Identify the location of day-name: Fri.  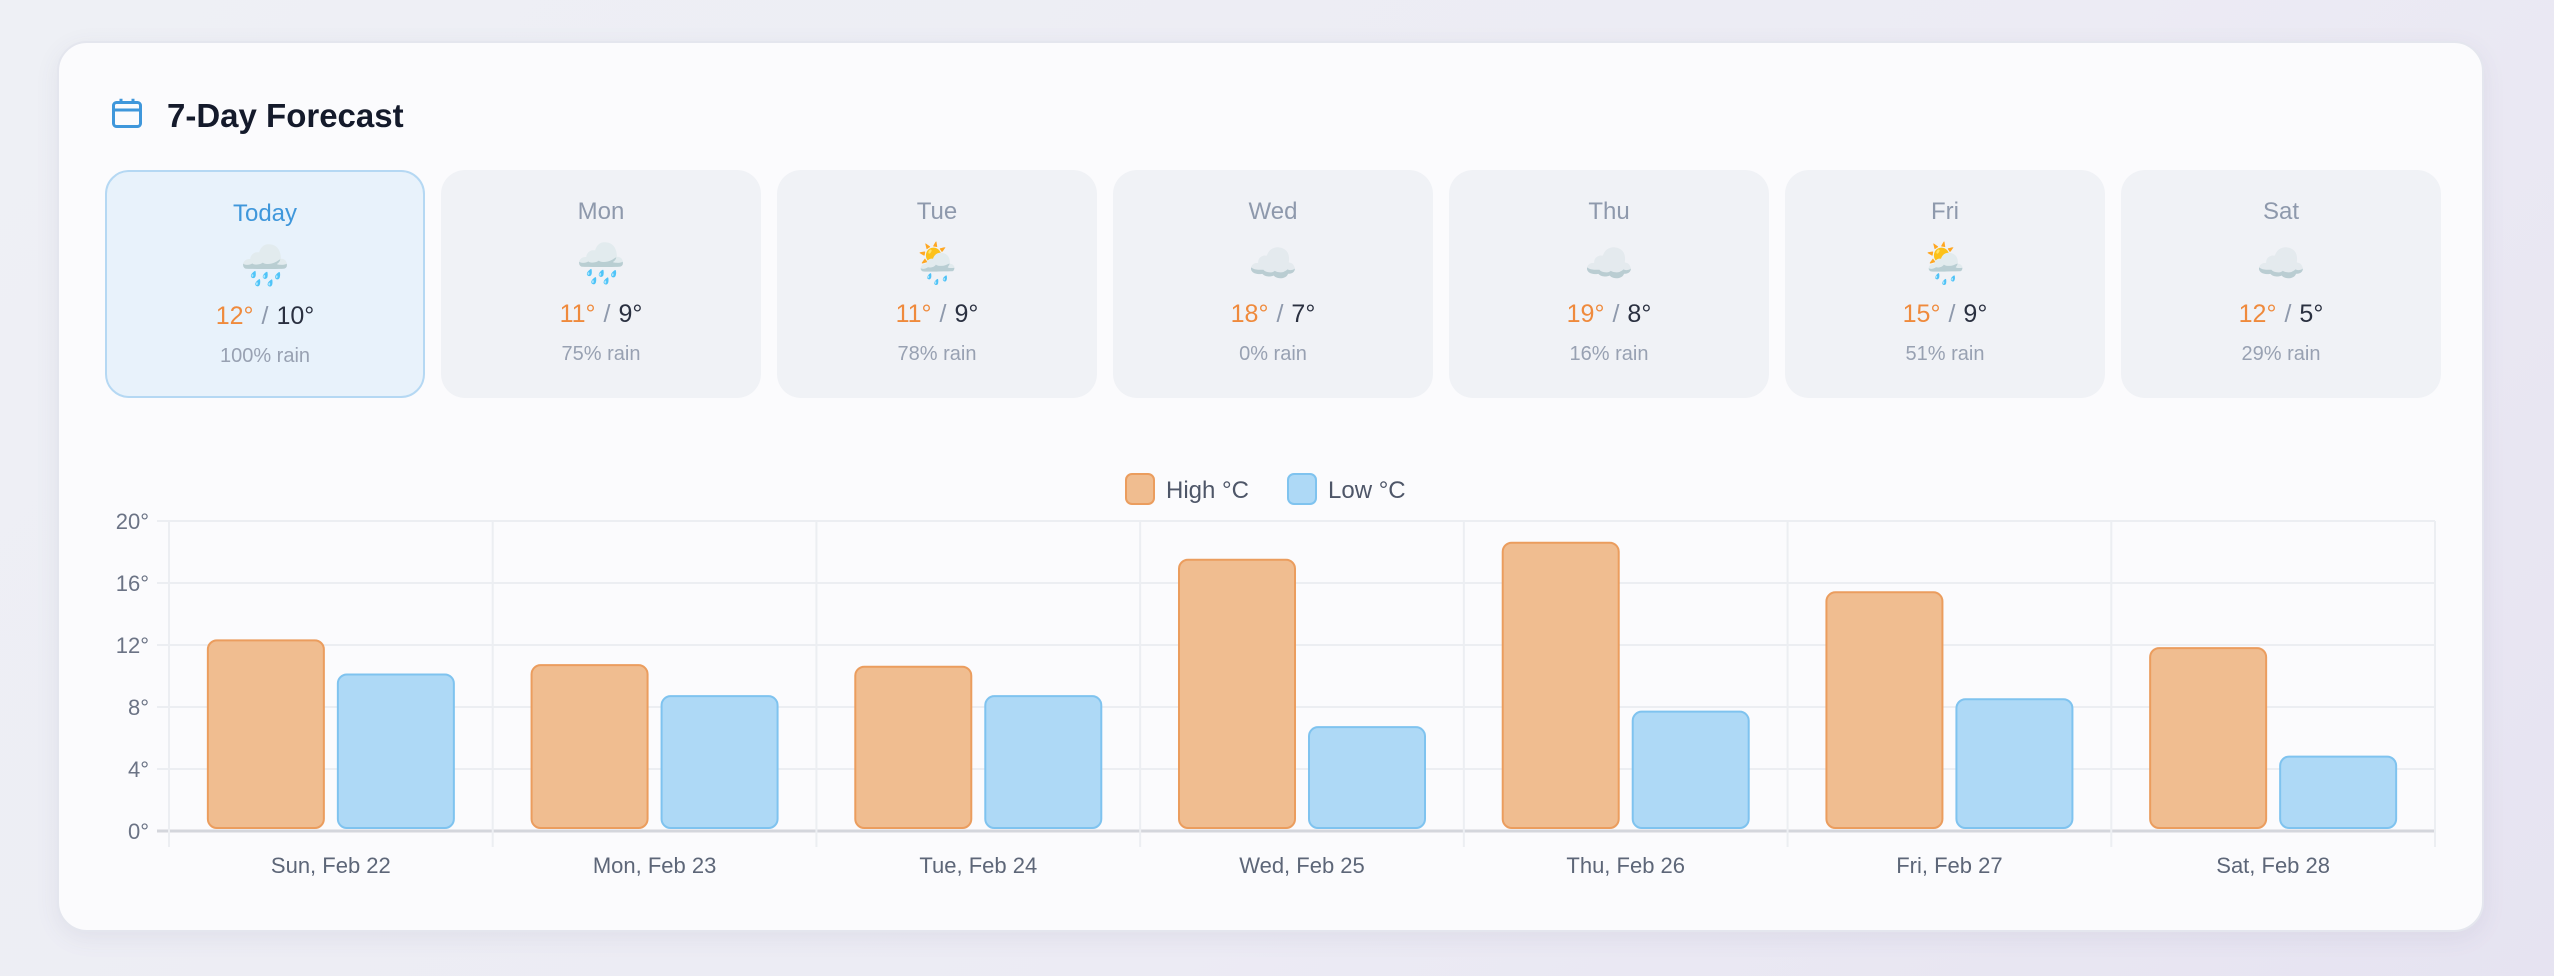
(1945, 211).